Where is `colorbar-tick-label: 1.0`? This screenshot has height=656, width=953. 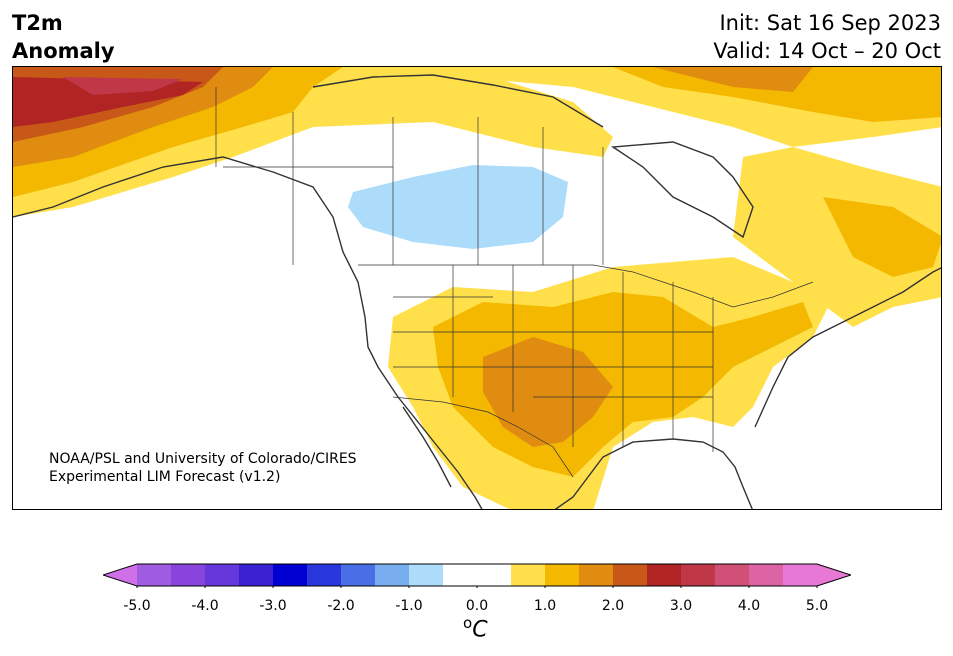 colorbar-tick-label: 1.0 is located at coordinates (545, 606).